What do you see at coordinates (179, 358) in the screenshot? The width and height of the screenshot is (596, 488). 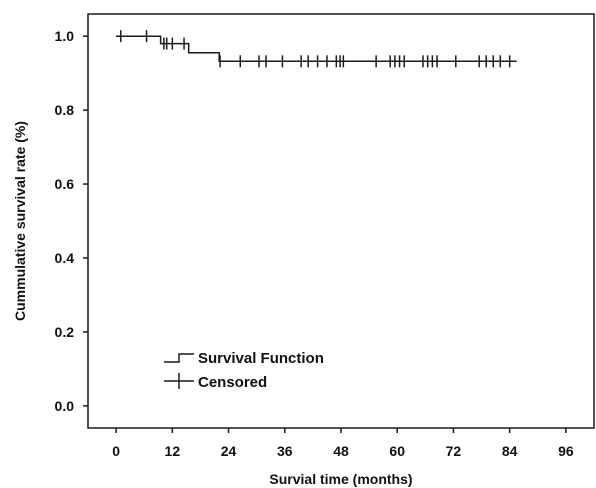 I see `legend-survival-function-swatch` at bounding box center [179, 358].